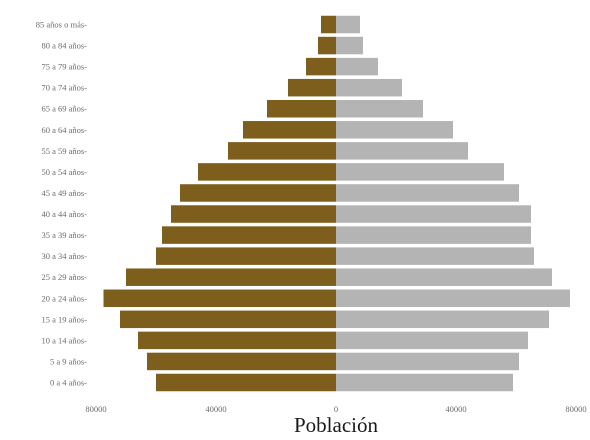  Describe the element at coordinates (64, 88) in the screenshot. I see `y-tick-label: 70 a 74 años-` at that location.